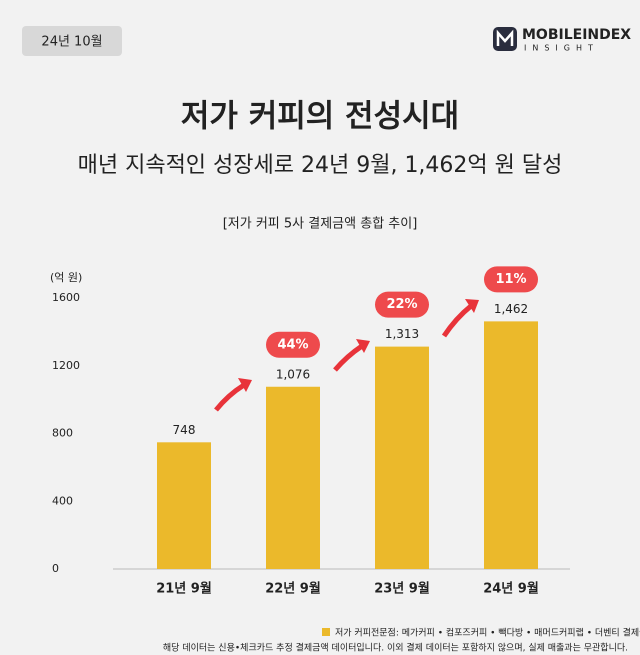 The height and width of the screenshot is (655, 640). I want to click on title: 저가 커피의 전성시대, so click(320, 117).